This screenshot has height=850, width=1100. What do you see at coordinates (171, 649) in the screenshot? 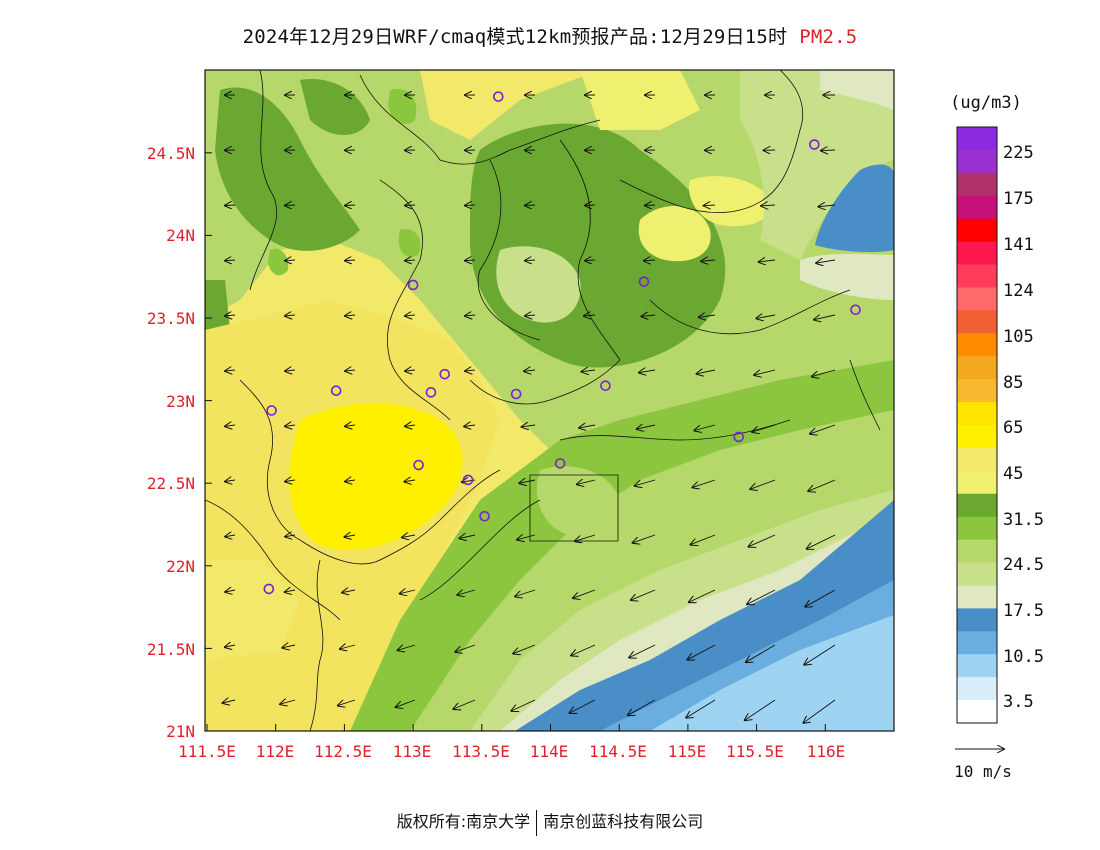
I see `lat-label: 21.5N` at bounding box center [171, 649].